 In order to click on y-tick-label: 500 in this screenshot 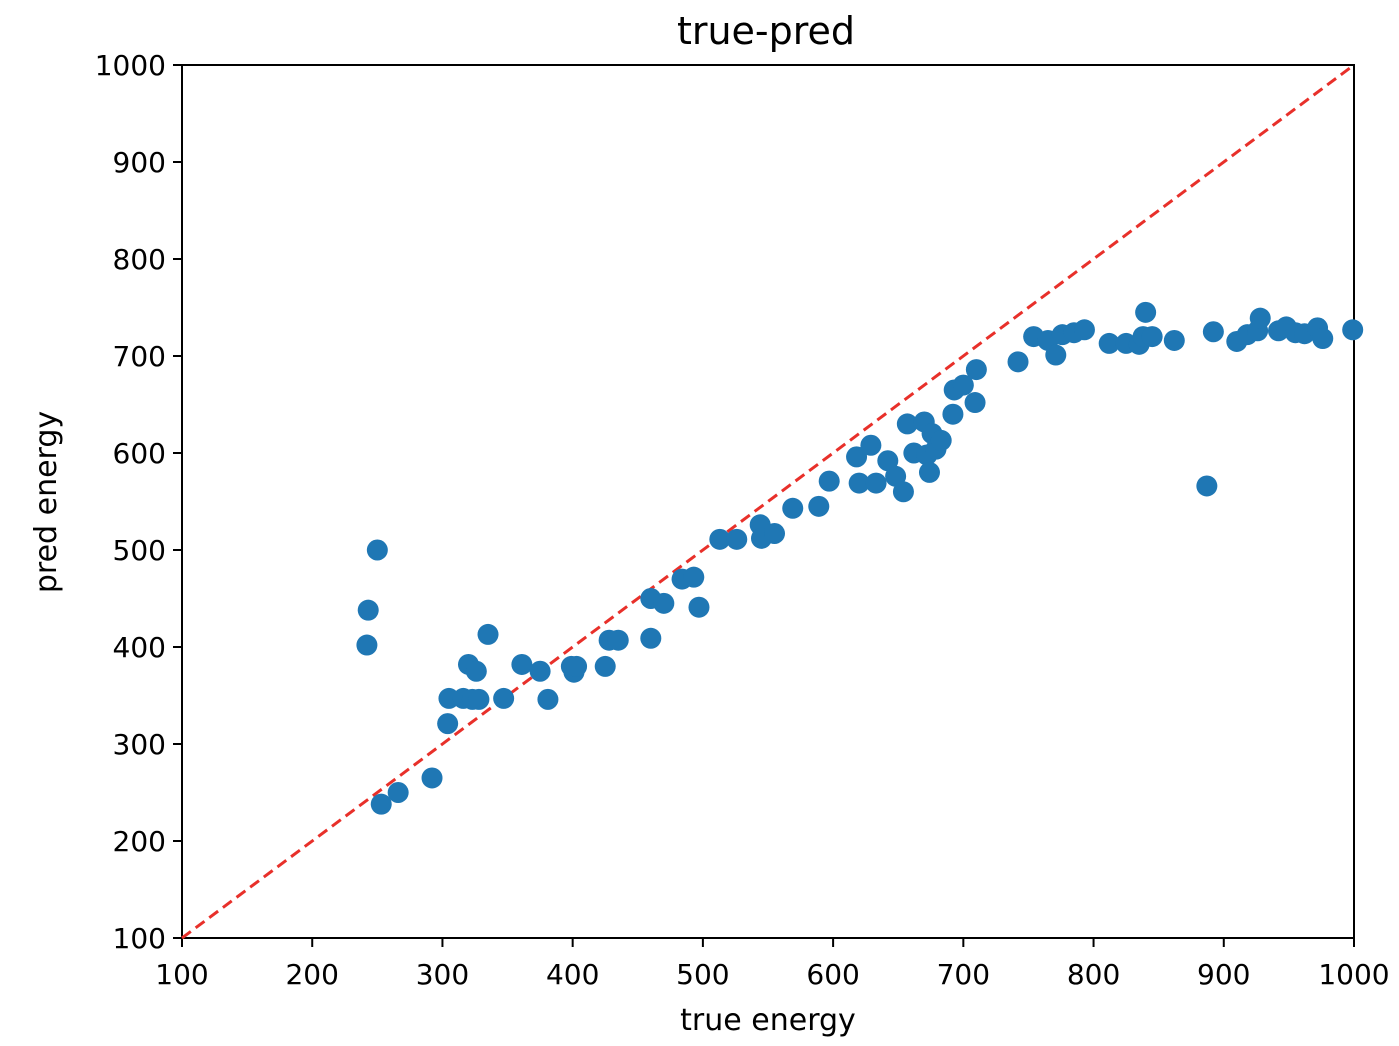, I will do `click(139, 550)`.